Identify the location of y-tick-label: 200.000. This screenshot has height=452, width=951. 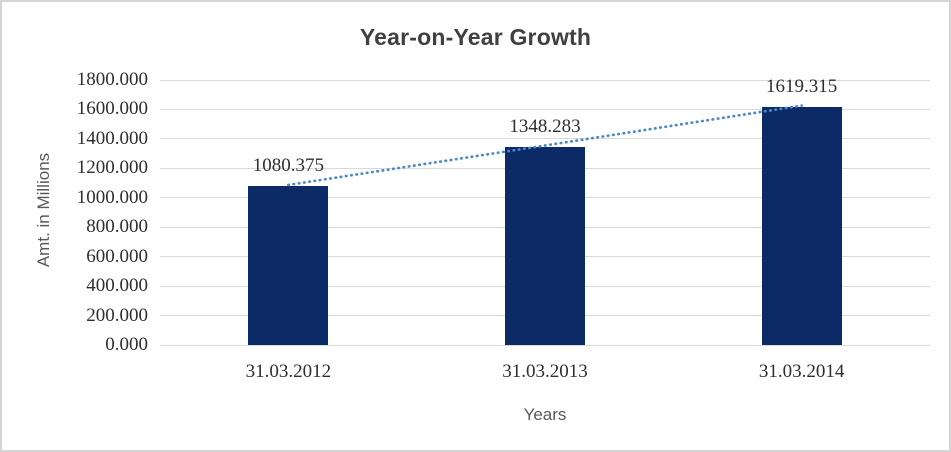
(117, 315).